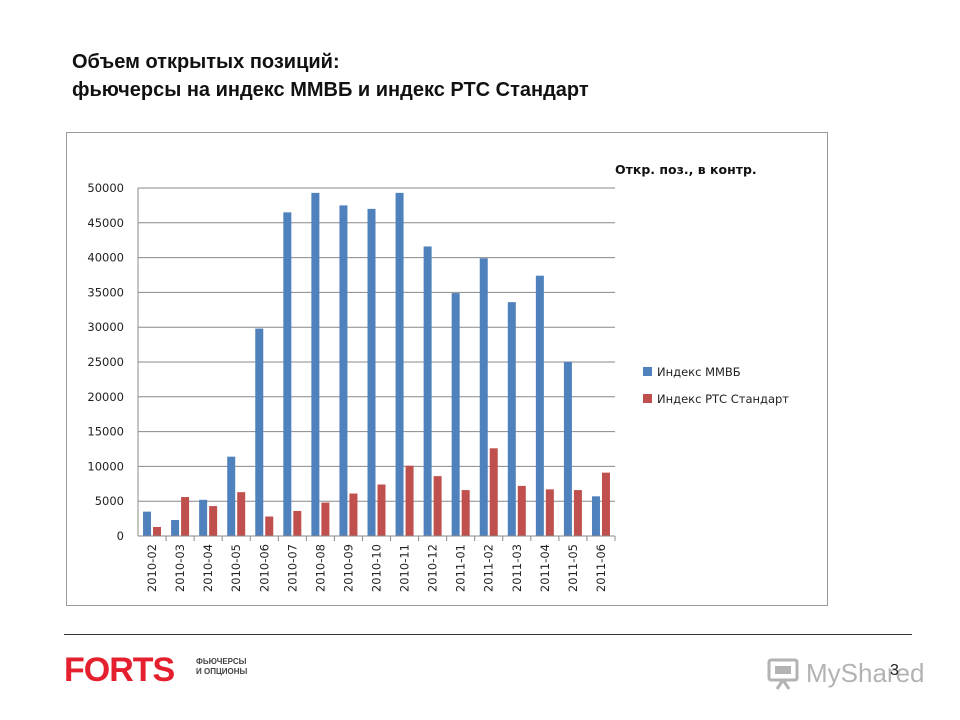  I want to click on x-tick-label: 2010-06, so click(264, 568).